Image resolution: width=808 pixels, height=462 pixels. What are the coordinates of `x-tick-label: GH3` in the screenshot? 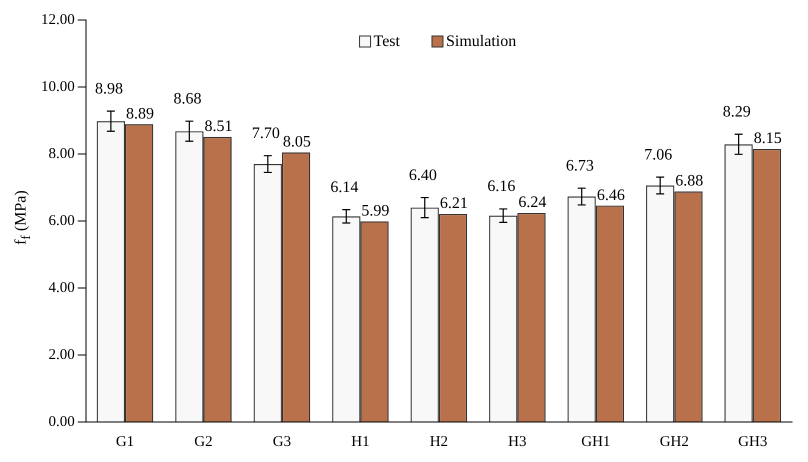 It's located at (753, 442).